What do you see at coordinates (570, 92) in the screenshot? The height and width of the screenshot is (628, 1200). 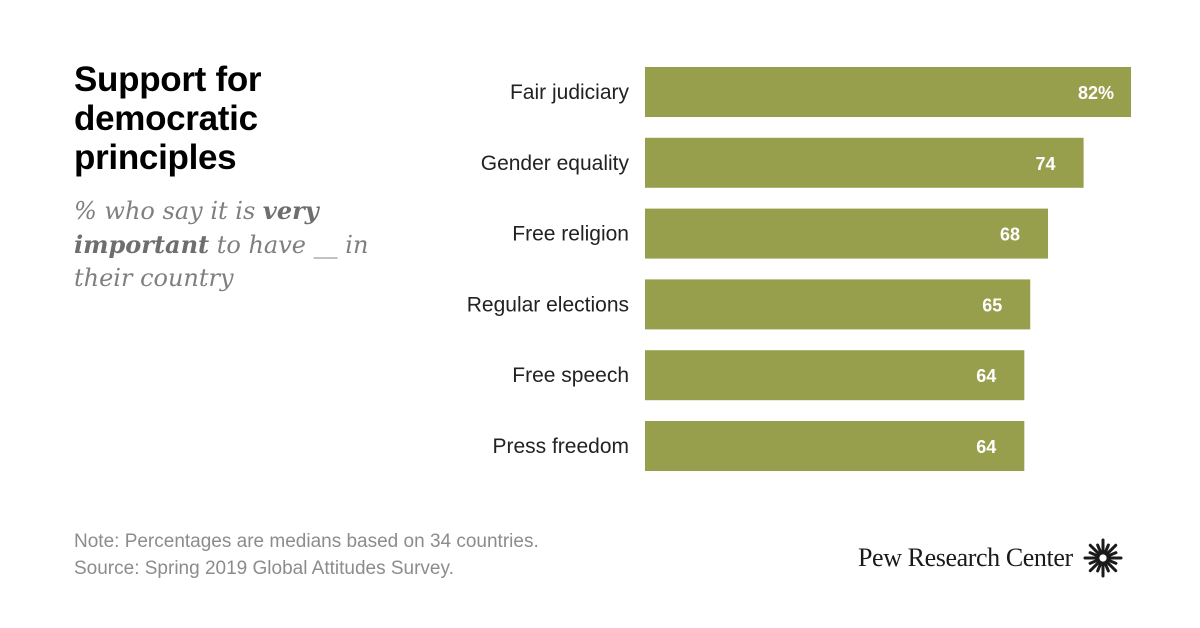 I see `category-label: Fair judiciary` at bounding box center [570, 92].